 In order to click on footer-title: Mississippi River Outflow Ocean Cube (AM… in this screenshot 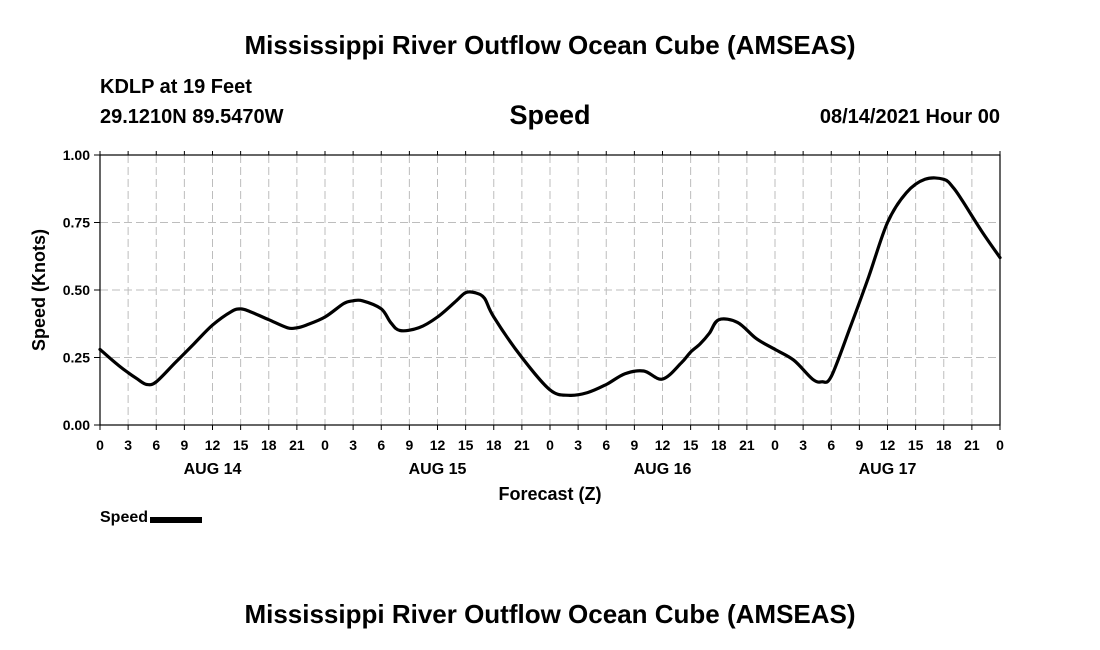, I will do `click(550, 614)`.